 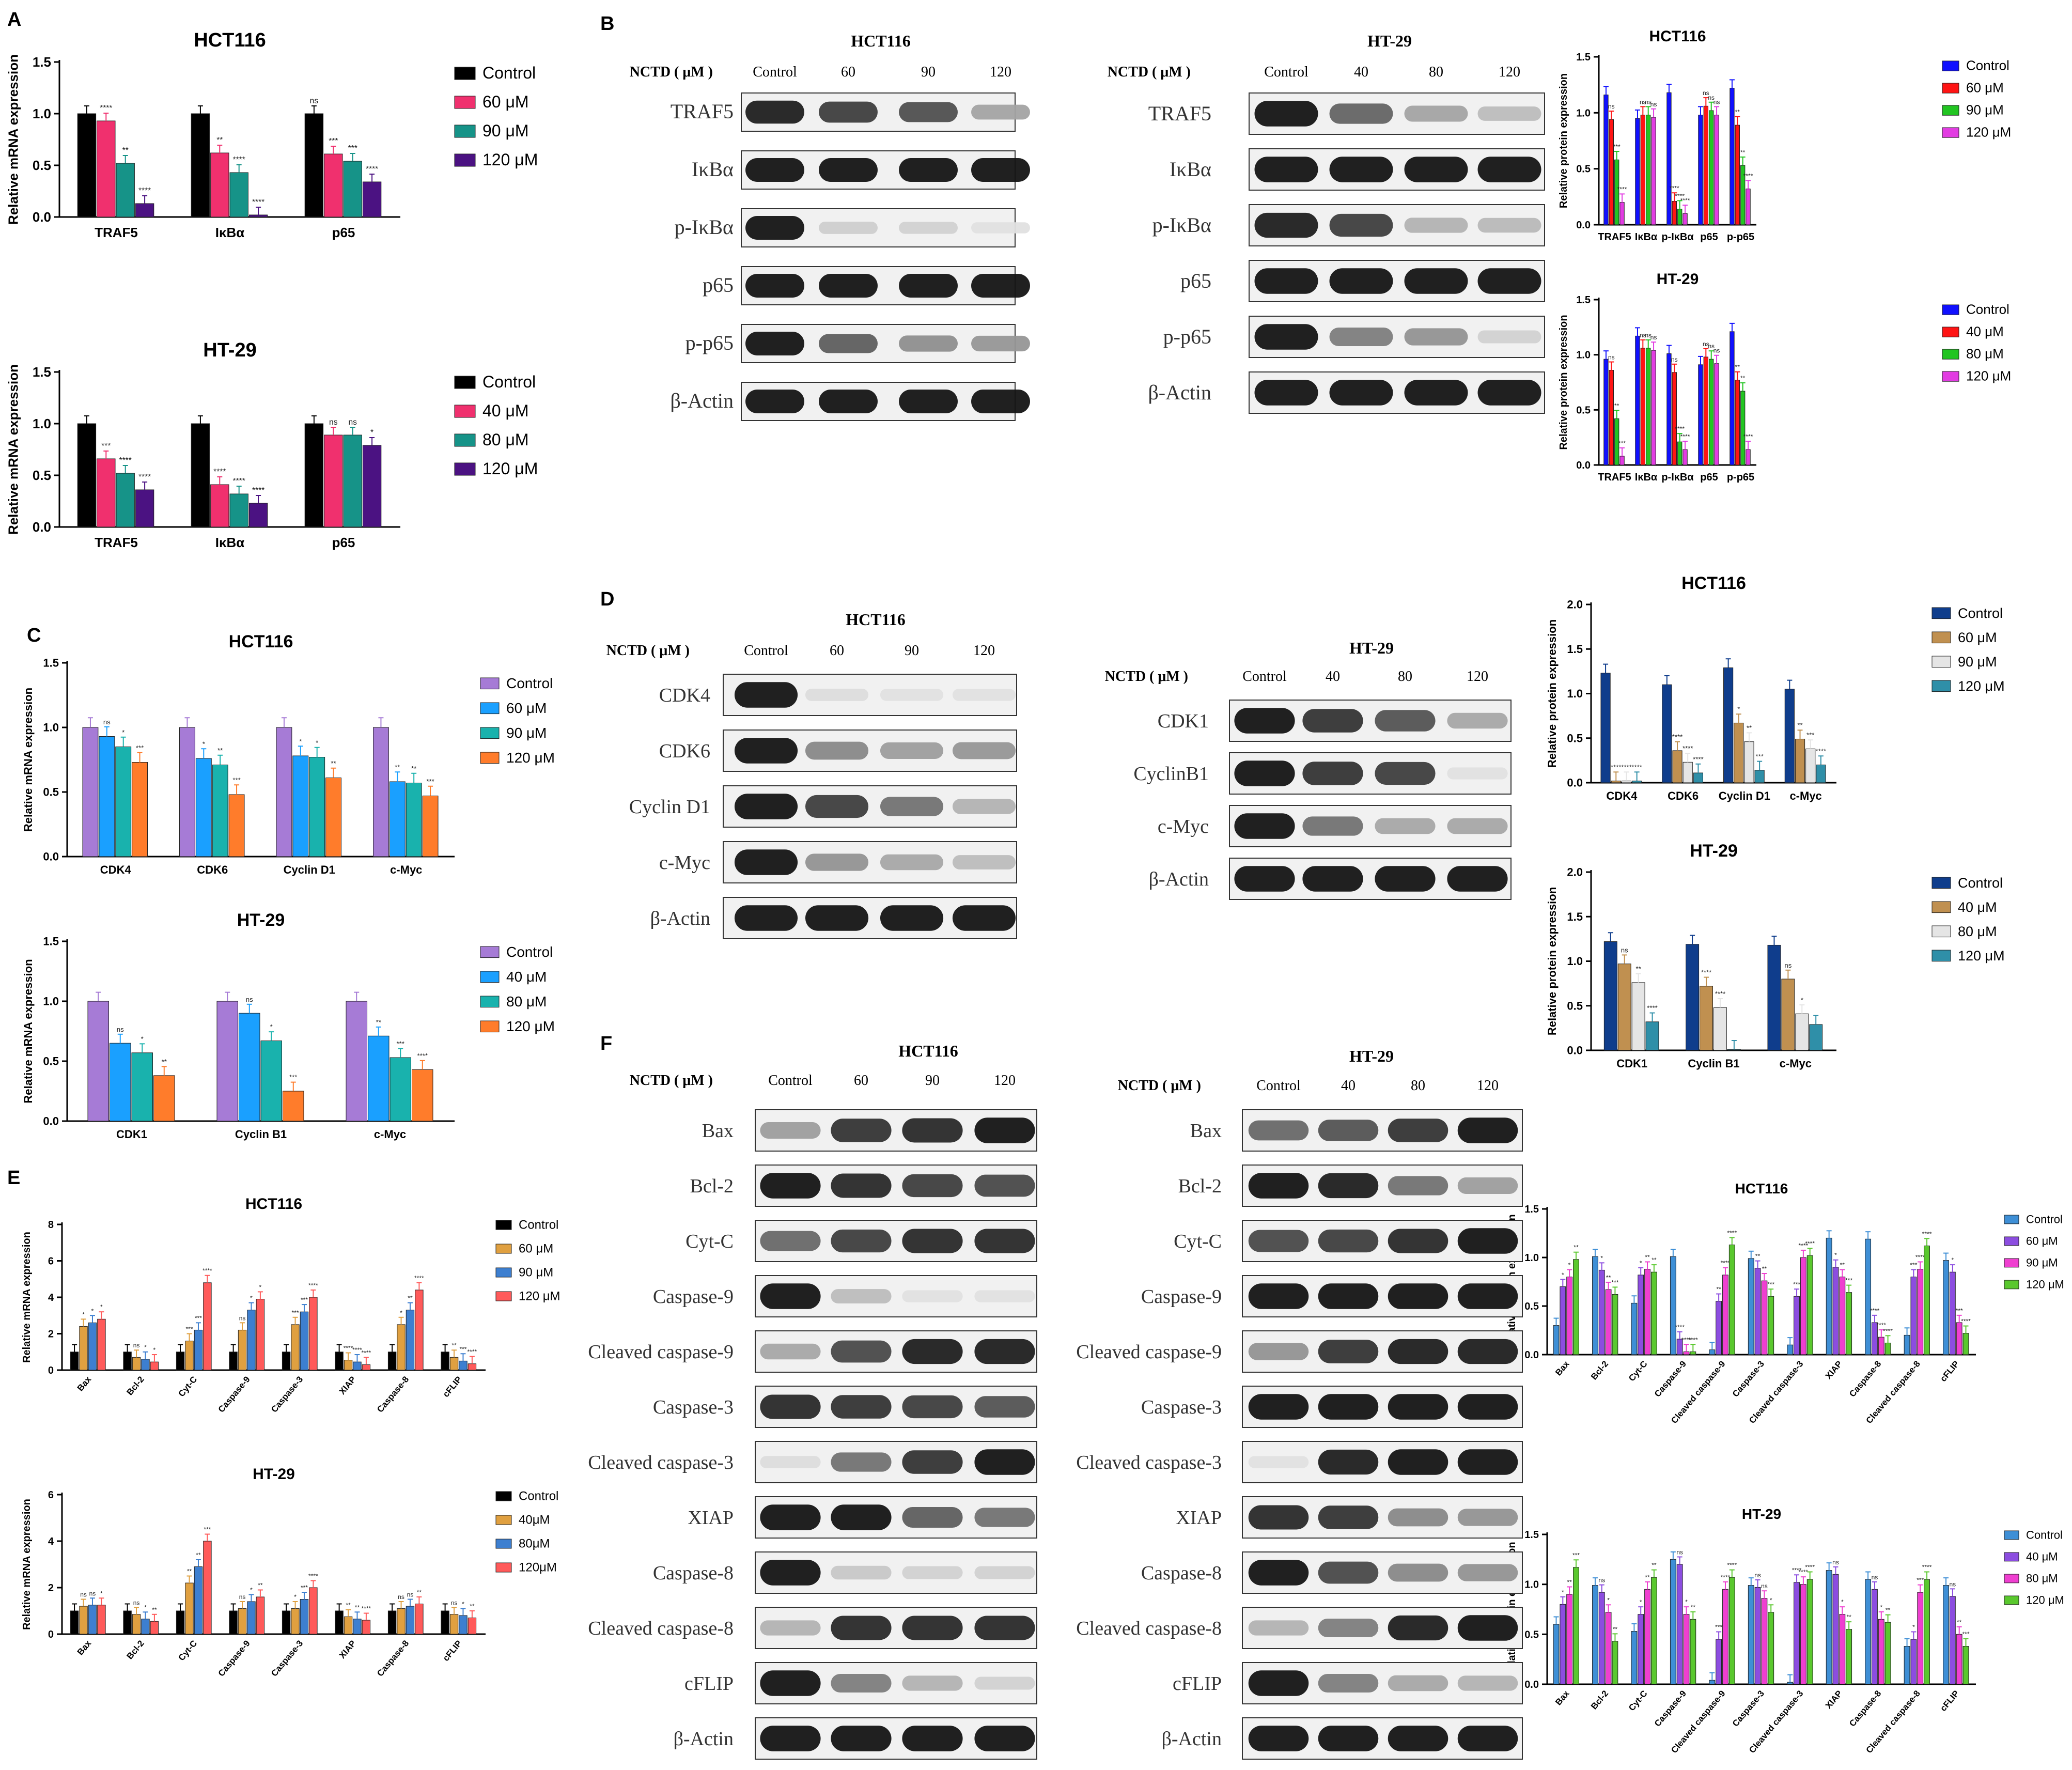 I want to click on x-tick-label: Bcl-2, so click(x=135, y=1385).